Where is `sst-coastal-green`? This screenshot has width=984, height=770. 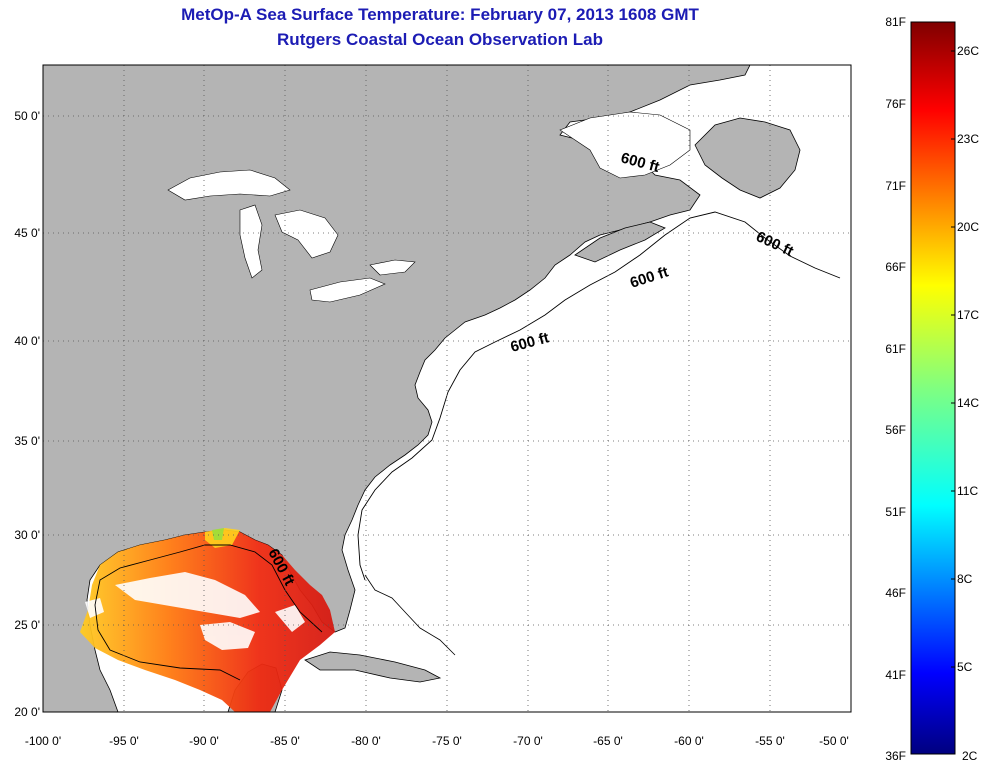
sst-coastal-green is located at coordinates (218, 534).